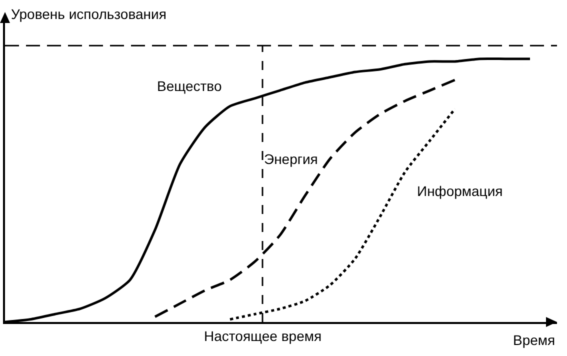 The image size is (567, 356). What do you see at coordinates (263, 336) in the screenshot?
I see `text: Настоящее время` at bounding box center [263, 336].